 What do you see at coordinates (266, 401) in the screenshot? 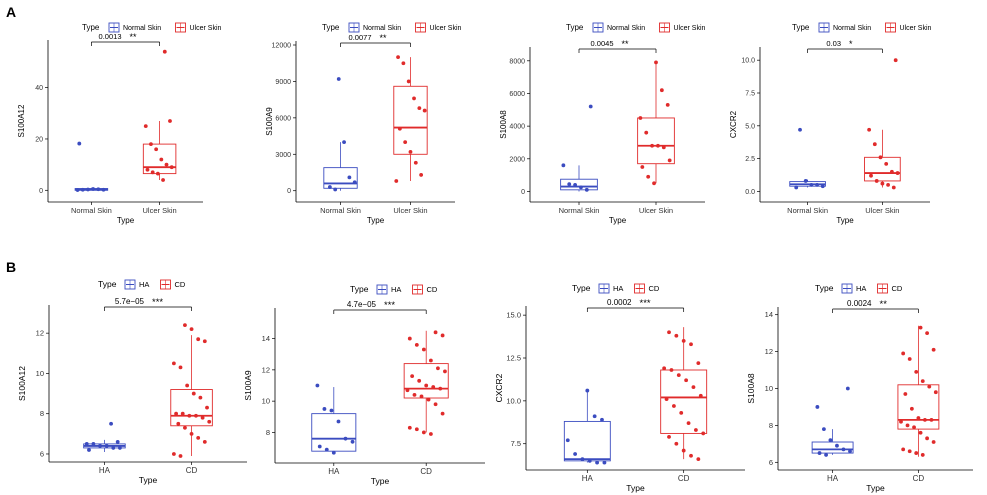
I see `y-tick-label: 10` at bounding box center [266, 401].